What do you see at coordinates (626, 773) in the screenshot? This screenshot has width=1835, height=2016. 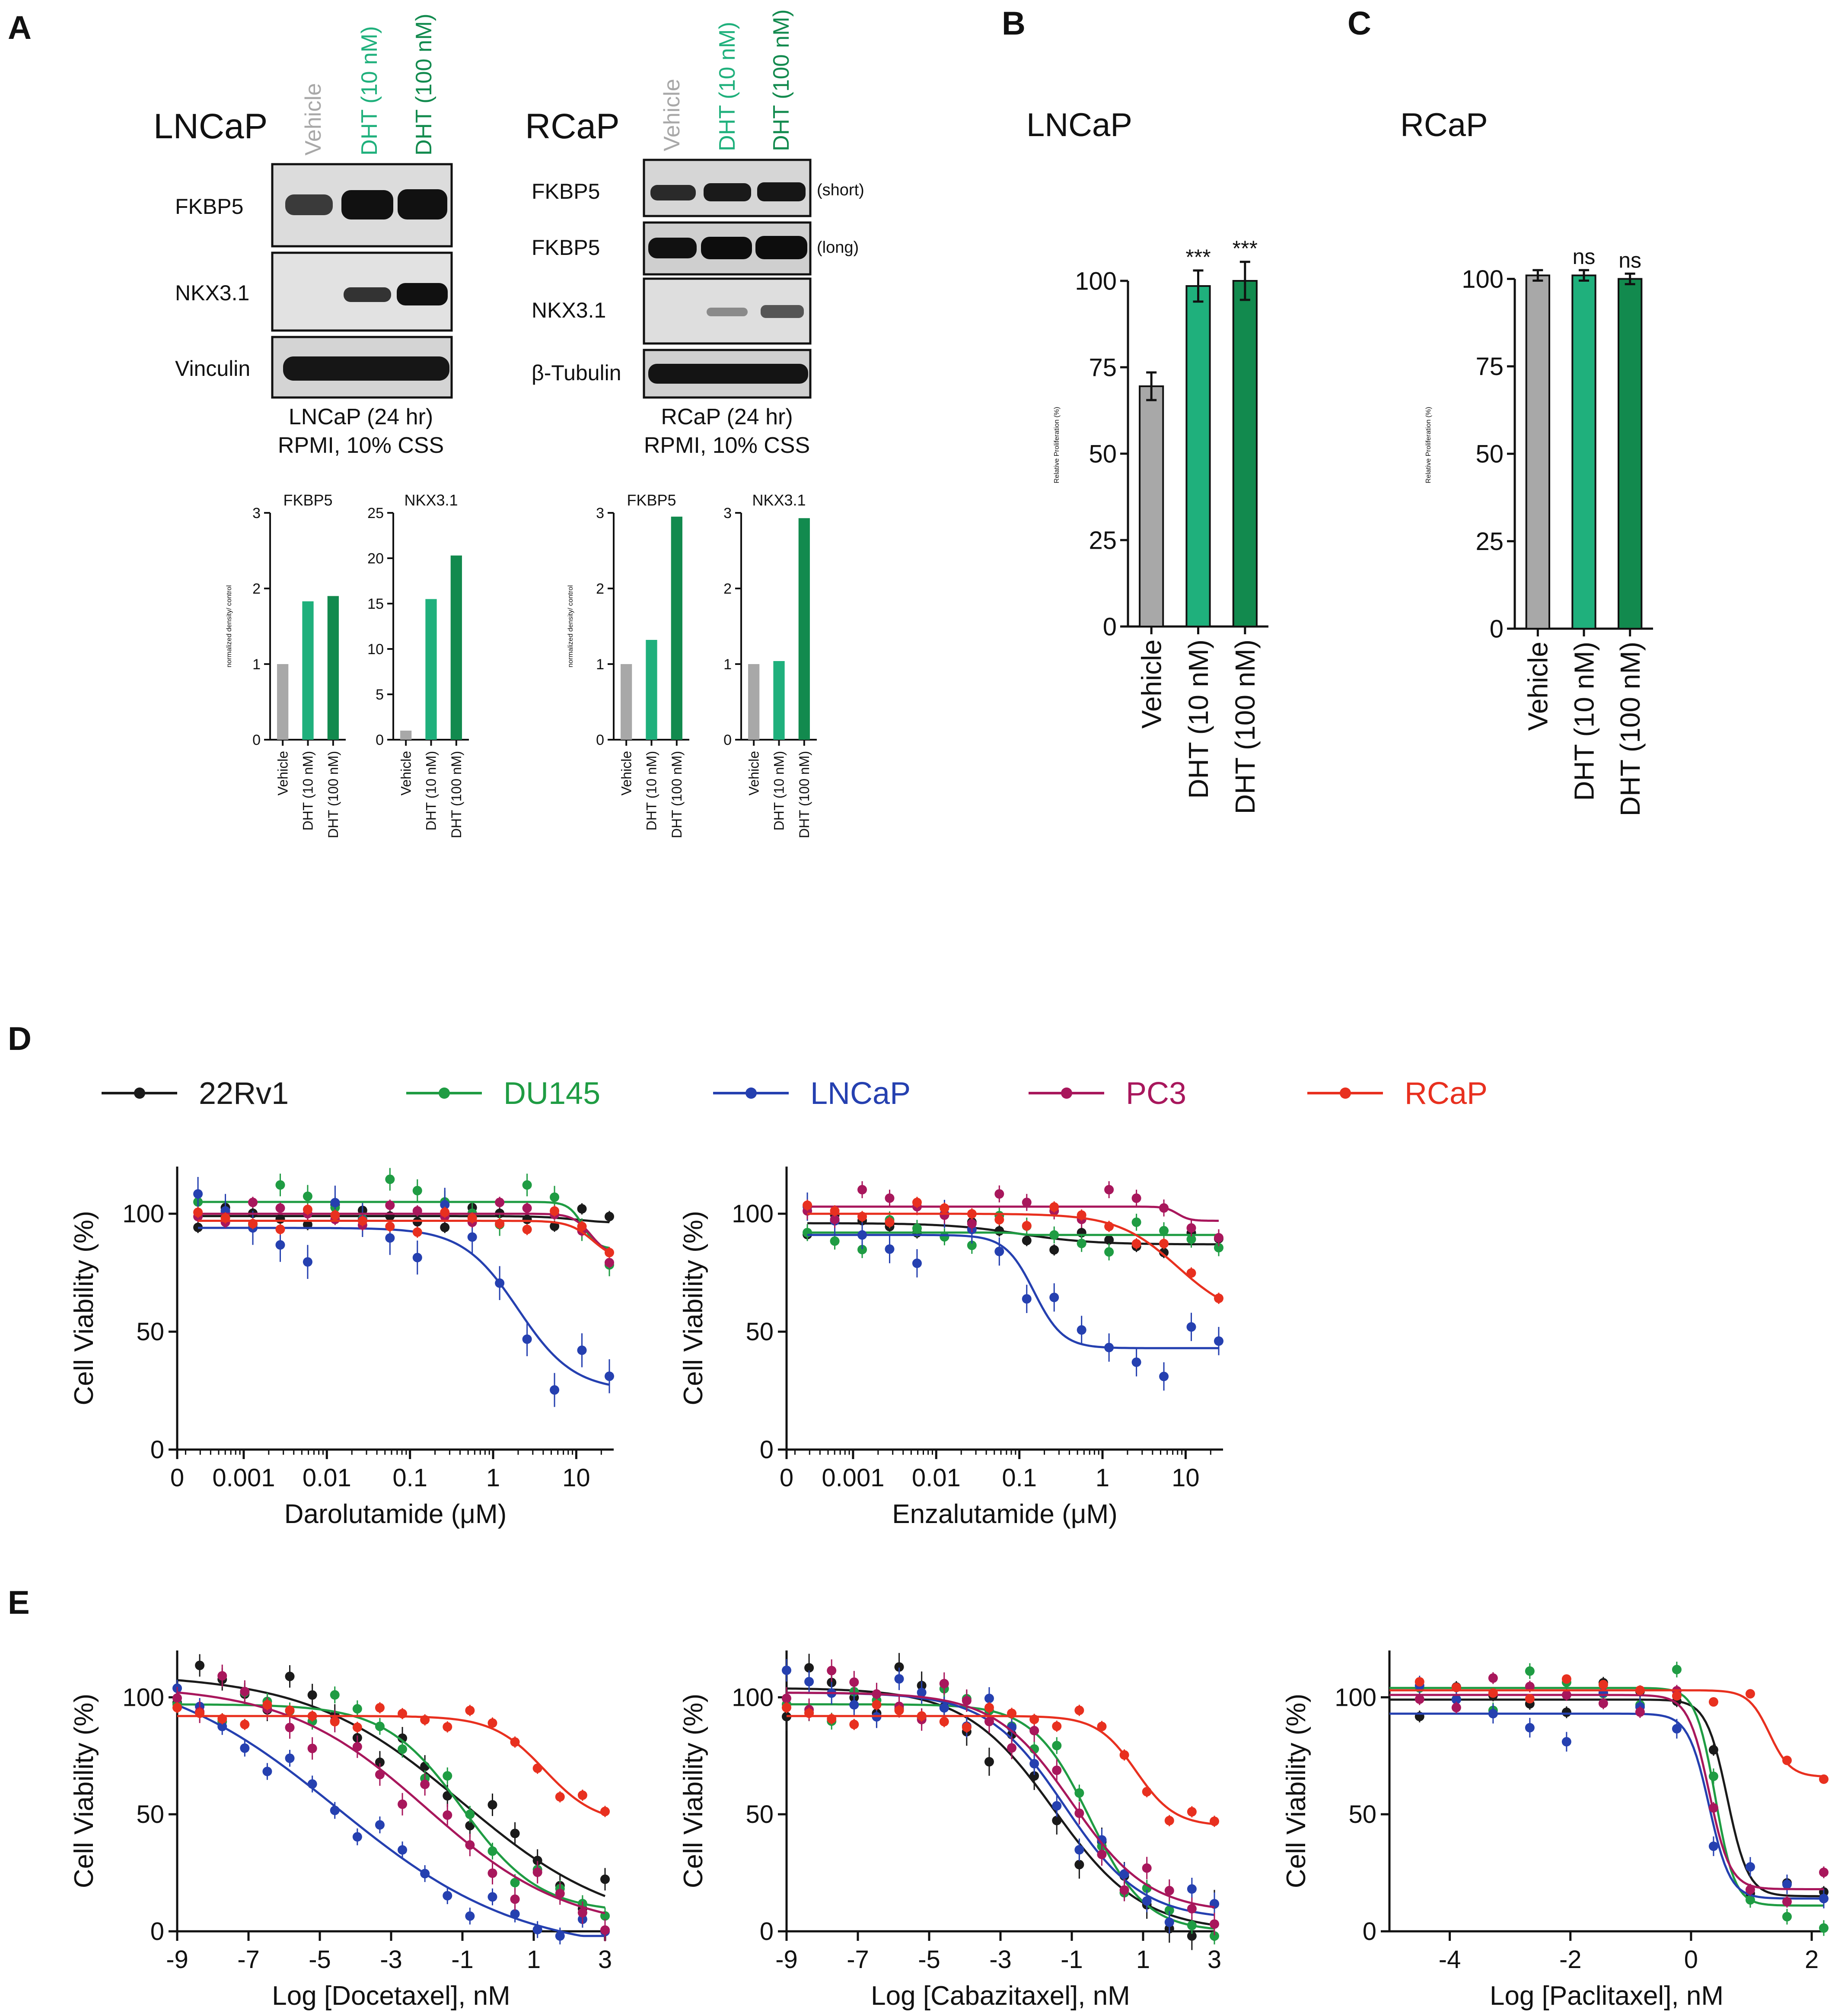 I see `category-label: Vehicle` at bounding box center [626, 773].